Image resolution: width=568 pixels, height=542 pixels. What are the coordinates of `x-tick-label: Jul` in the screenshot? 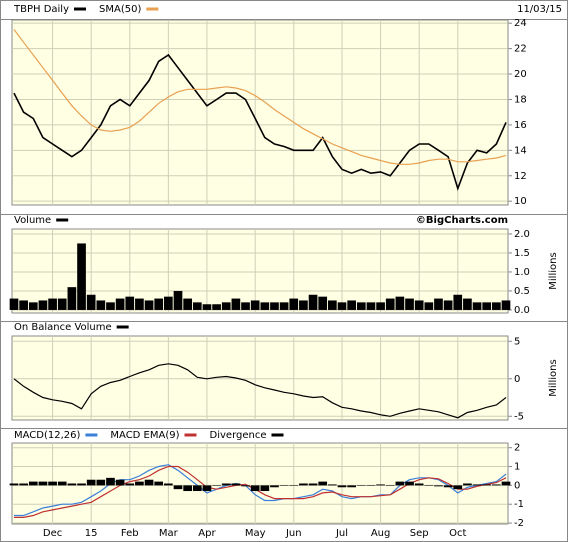 It's located at (341, 533).